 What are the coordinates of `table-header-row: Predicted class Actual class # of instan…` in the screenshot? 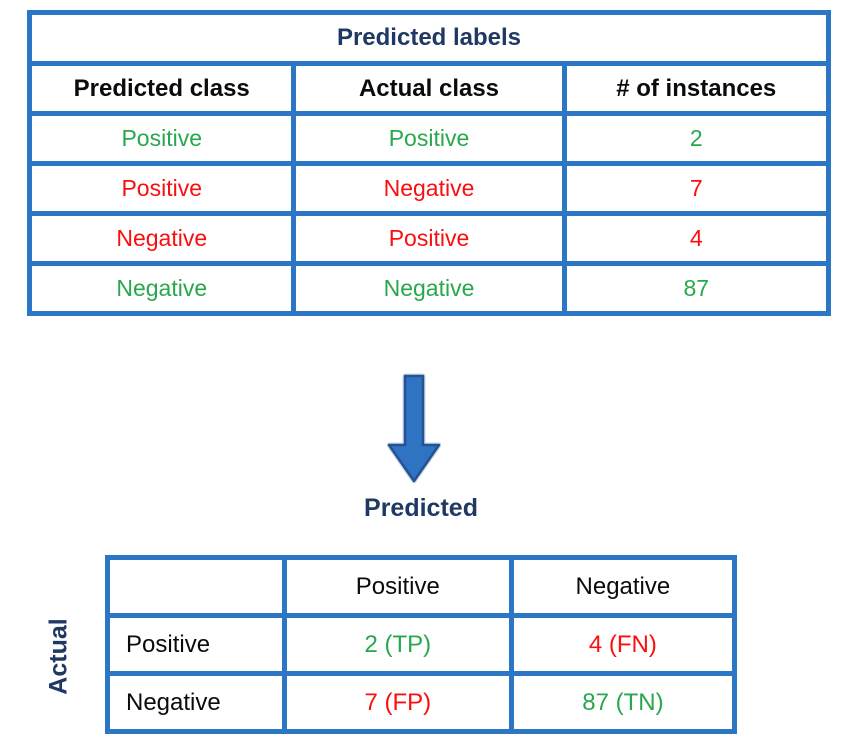 It's located at (429, 88).